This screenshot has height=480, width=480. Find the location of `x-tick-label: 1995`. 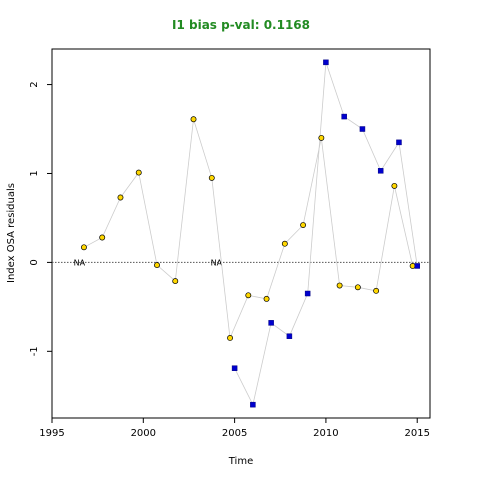

x-tick-label: 1995 is located at coordinates (51, 433).